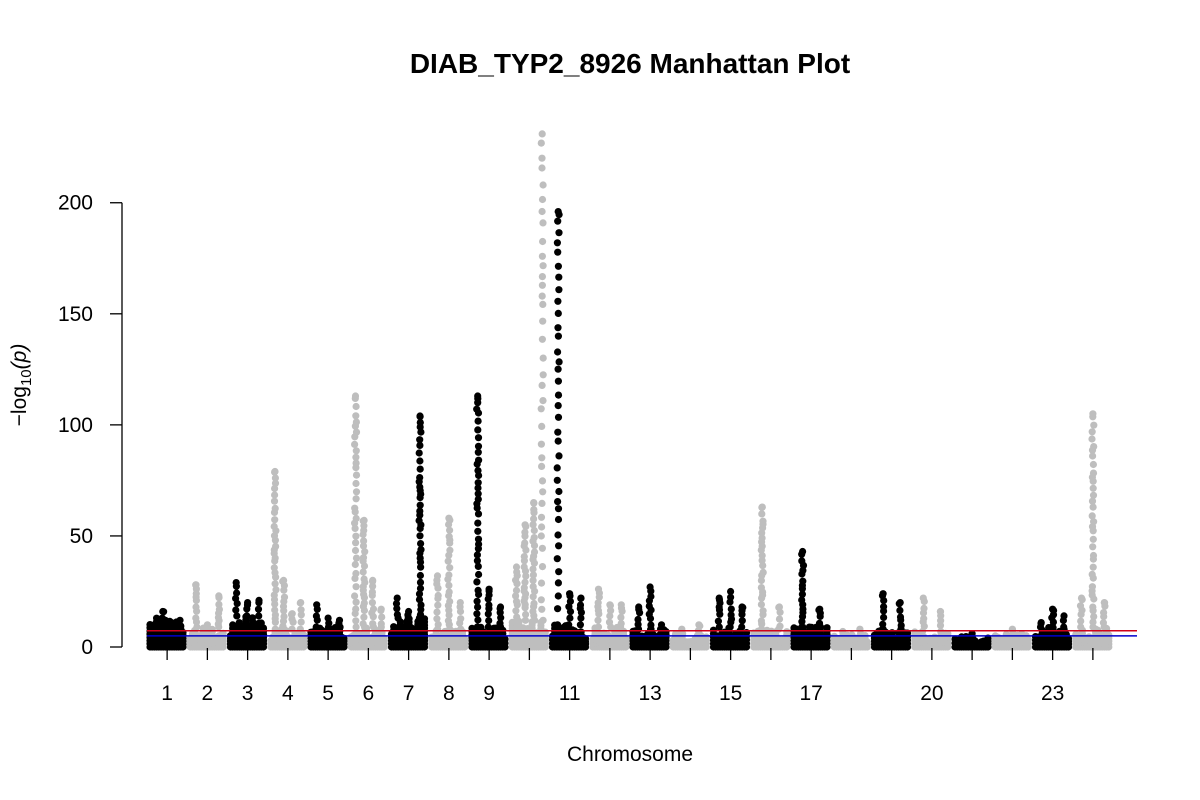 The width and height of the screenshot is (1200, 800). Describe the element at coordinates (1092, 530) in the screenshot. I see `chromosome-24-points` at that location.